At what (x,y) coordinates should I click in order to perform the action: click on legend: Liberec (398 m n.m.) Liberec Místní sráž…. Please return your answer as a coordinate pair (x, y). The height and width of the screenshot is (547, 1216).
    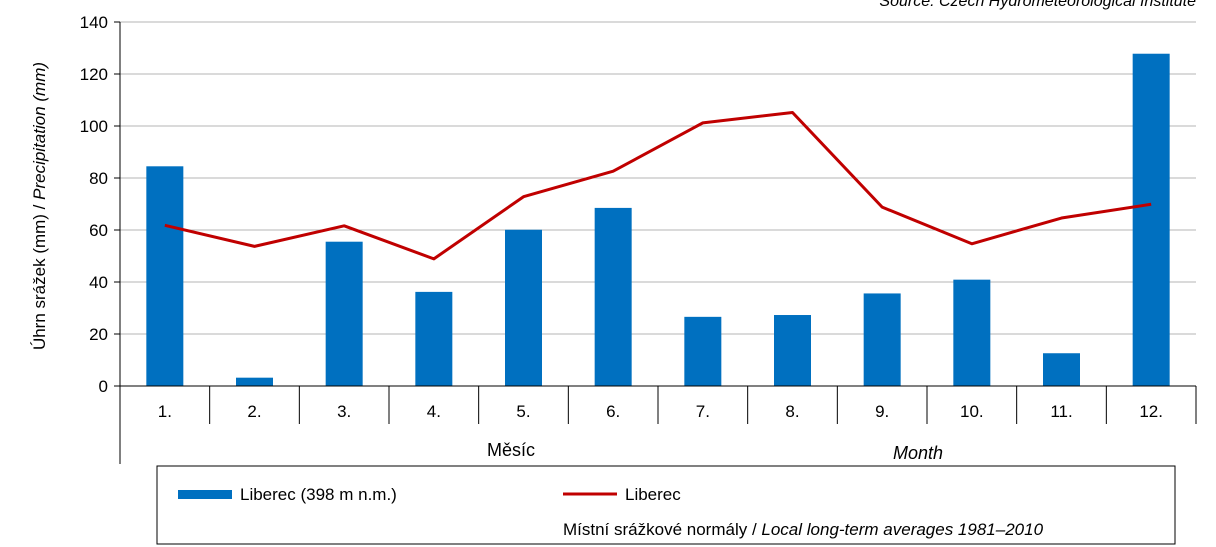
    Looking at the image, I should click on (666, 505).